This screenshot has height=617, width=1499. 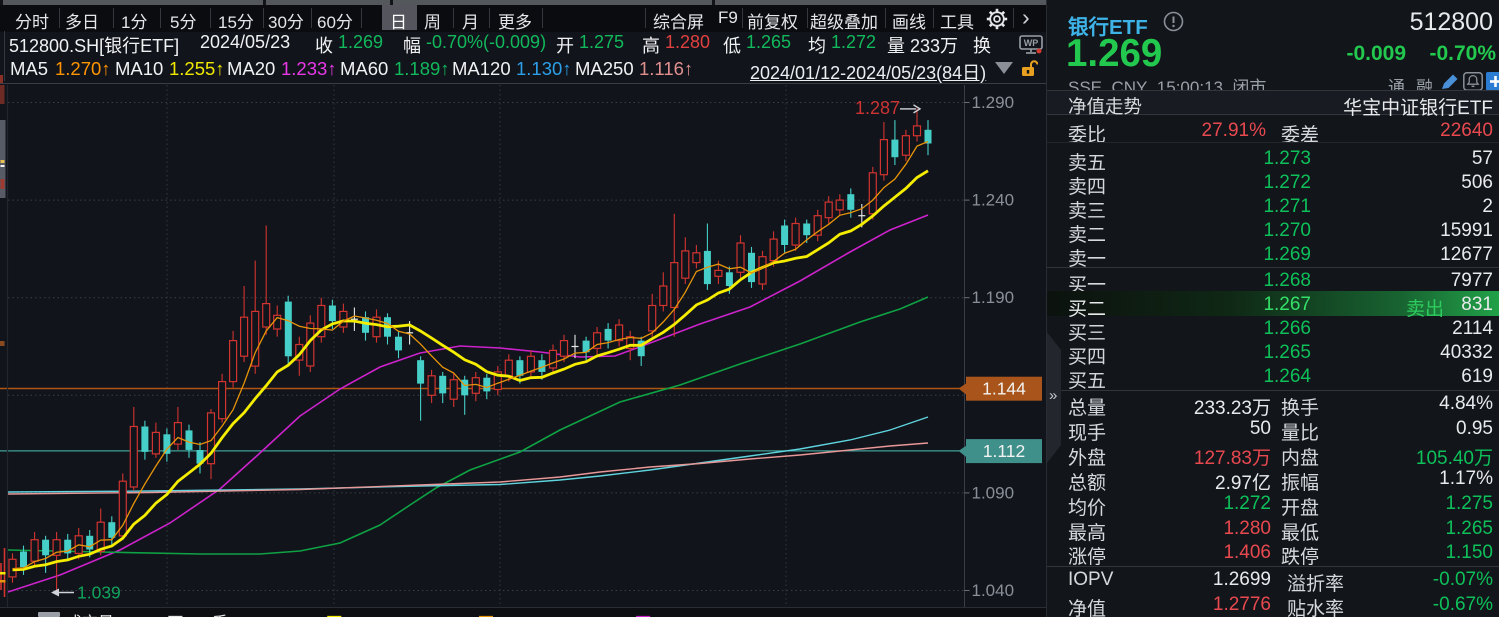 I want to click on svg-text: MA5:233.41万, so click(x=291, y=616).